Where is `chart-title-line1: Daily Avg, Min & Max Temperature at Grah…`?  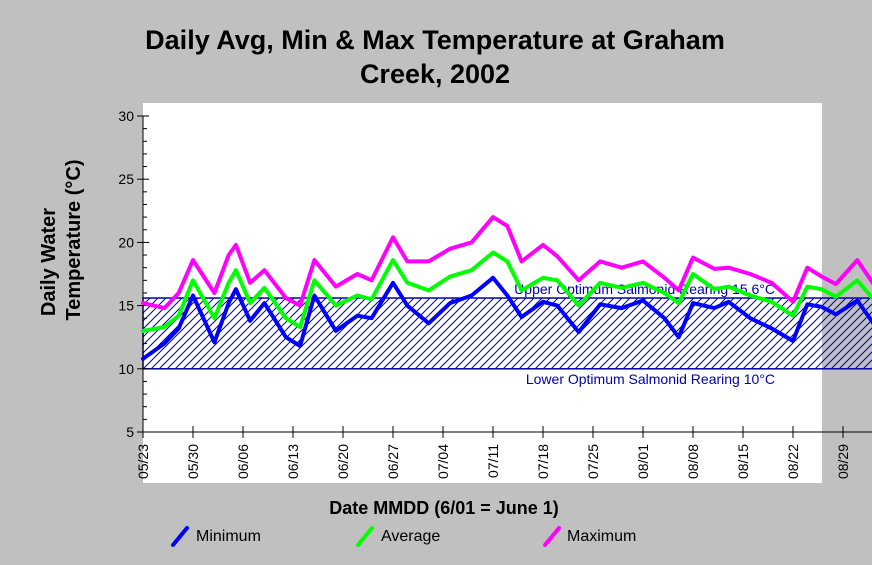
chart-title-line1: Daily Avg, Min & Max Temperature at Grah… is located at coordinates (435, 40).